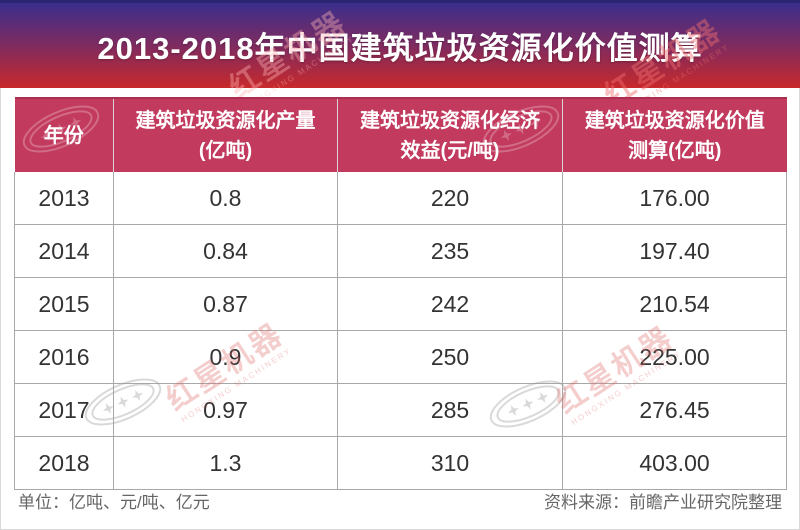 The image size is (800, 530). I want to click on cell-output: 0.9, so click(225, 357).